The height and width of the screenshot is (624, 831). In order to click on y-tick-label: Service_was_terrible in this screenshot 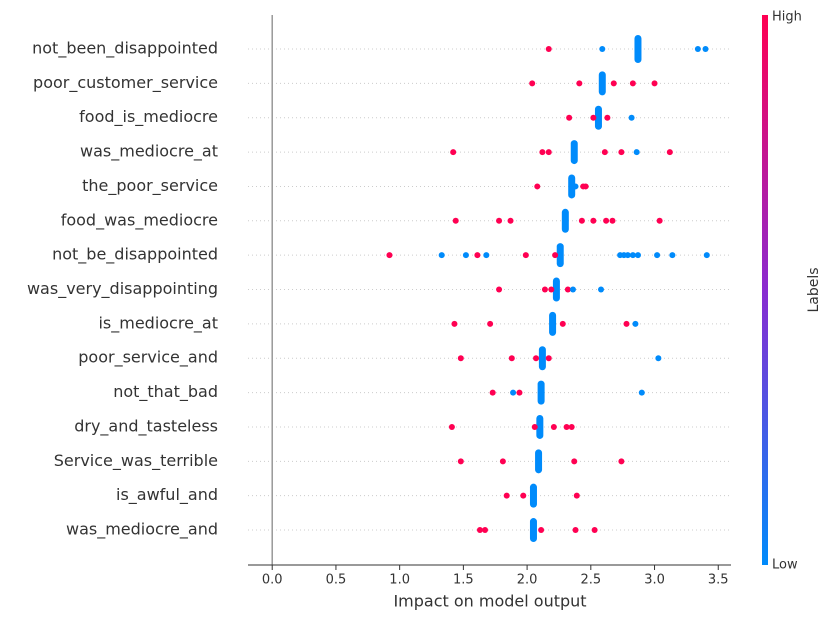, I will do `click(136, 461)`.